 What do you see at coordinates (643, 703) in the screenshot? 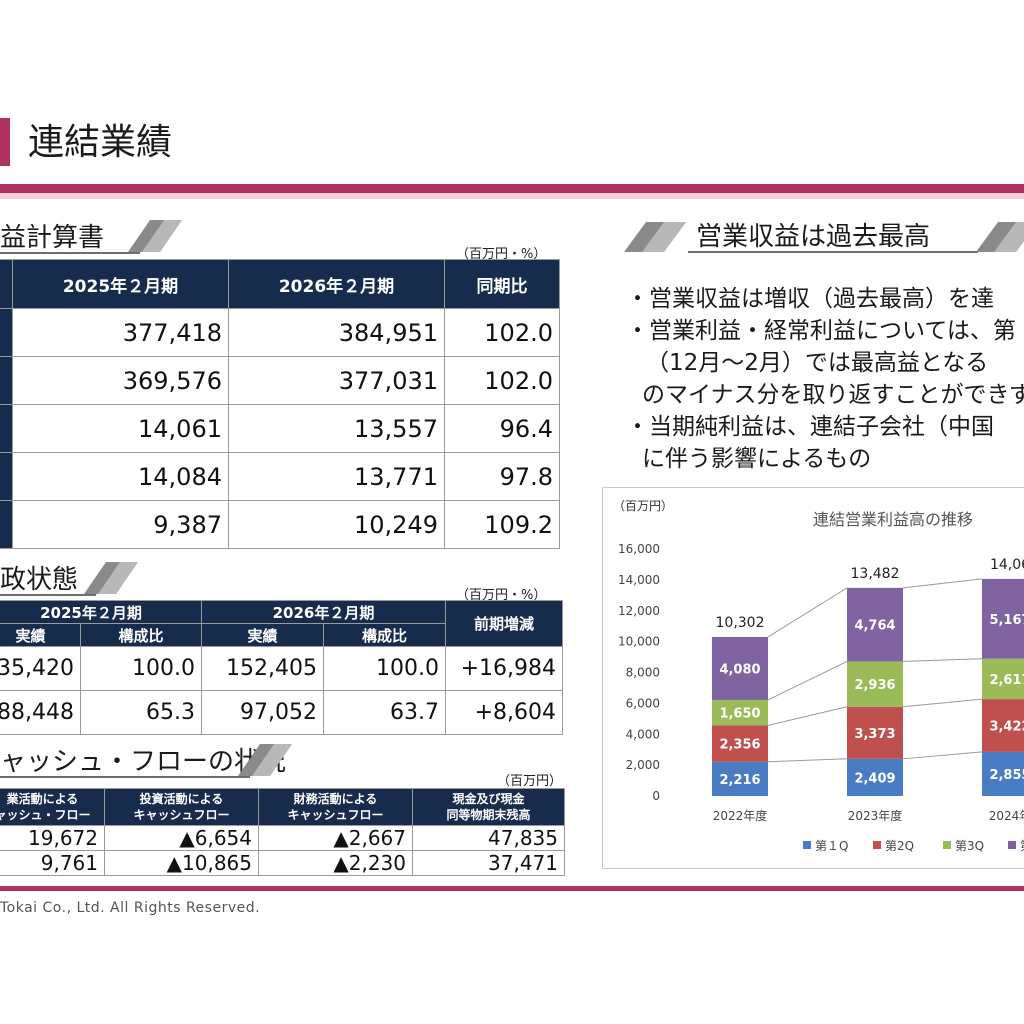
I see `y-tick-label: 6,000` at bounding box center [643, 703].